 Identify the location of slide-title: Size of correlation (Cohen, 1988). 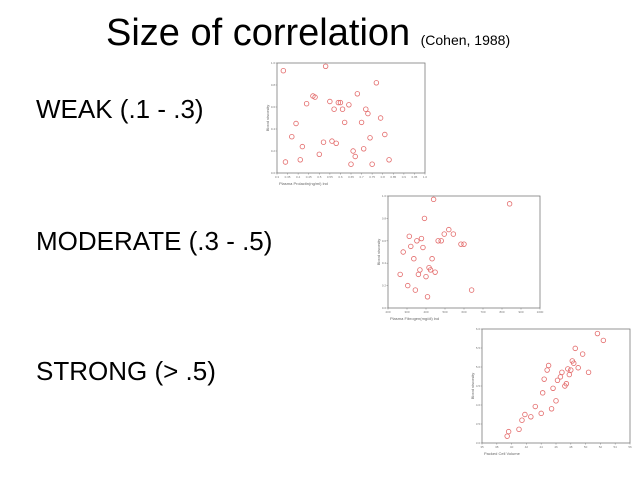
(308, 33).